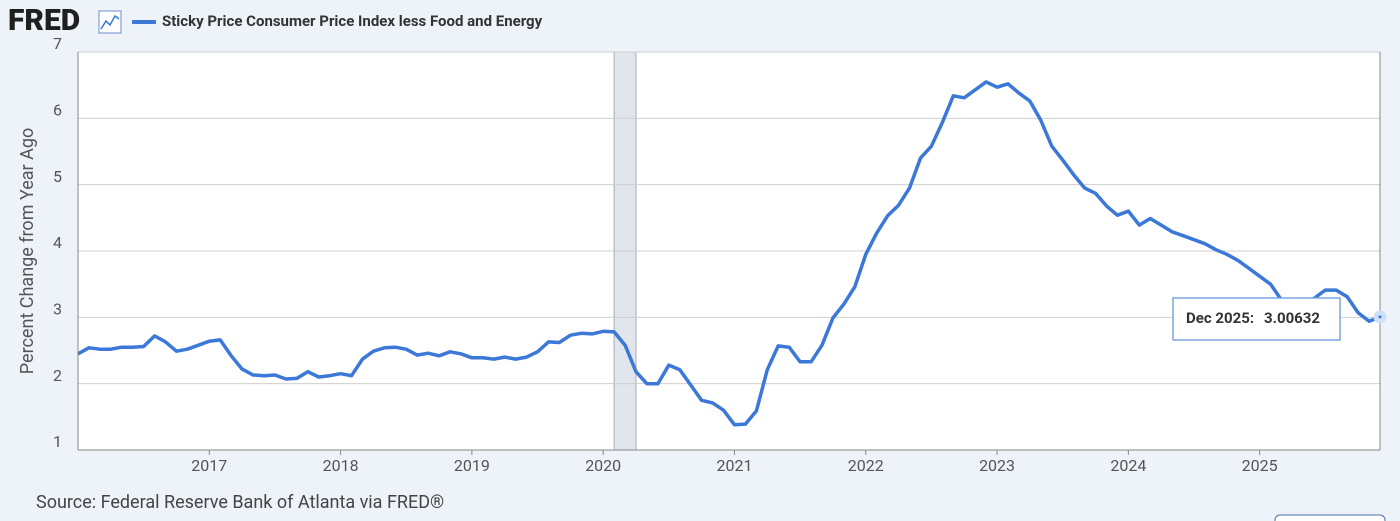 The height and width of the screenshot is (521, 1400). Describe the element at coordinates (57, 309) in the screenshot. I see `y-tick-label: 3` at that location.